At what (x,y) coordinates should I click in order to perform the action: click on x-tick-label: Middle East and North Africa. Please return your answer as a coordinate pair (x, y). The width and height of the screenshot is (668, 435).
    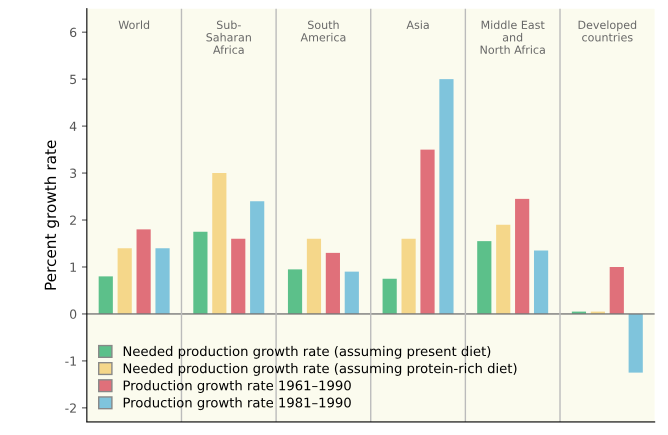
    Looking at the image, I should click on (512, 37).